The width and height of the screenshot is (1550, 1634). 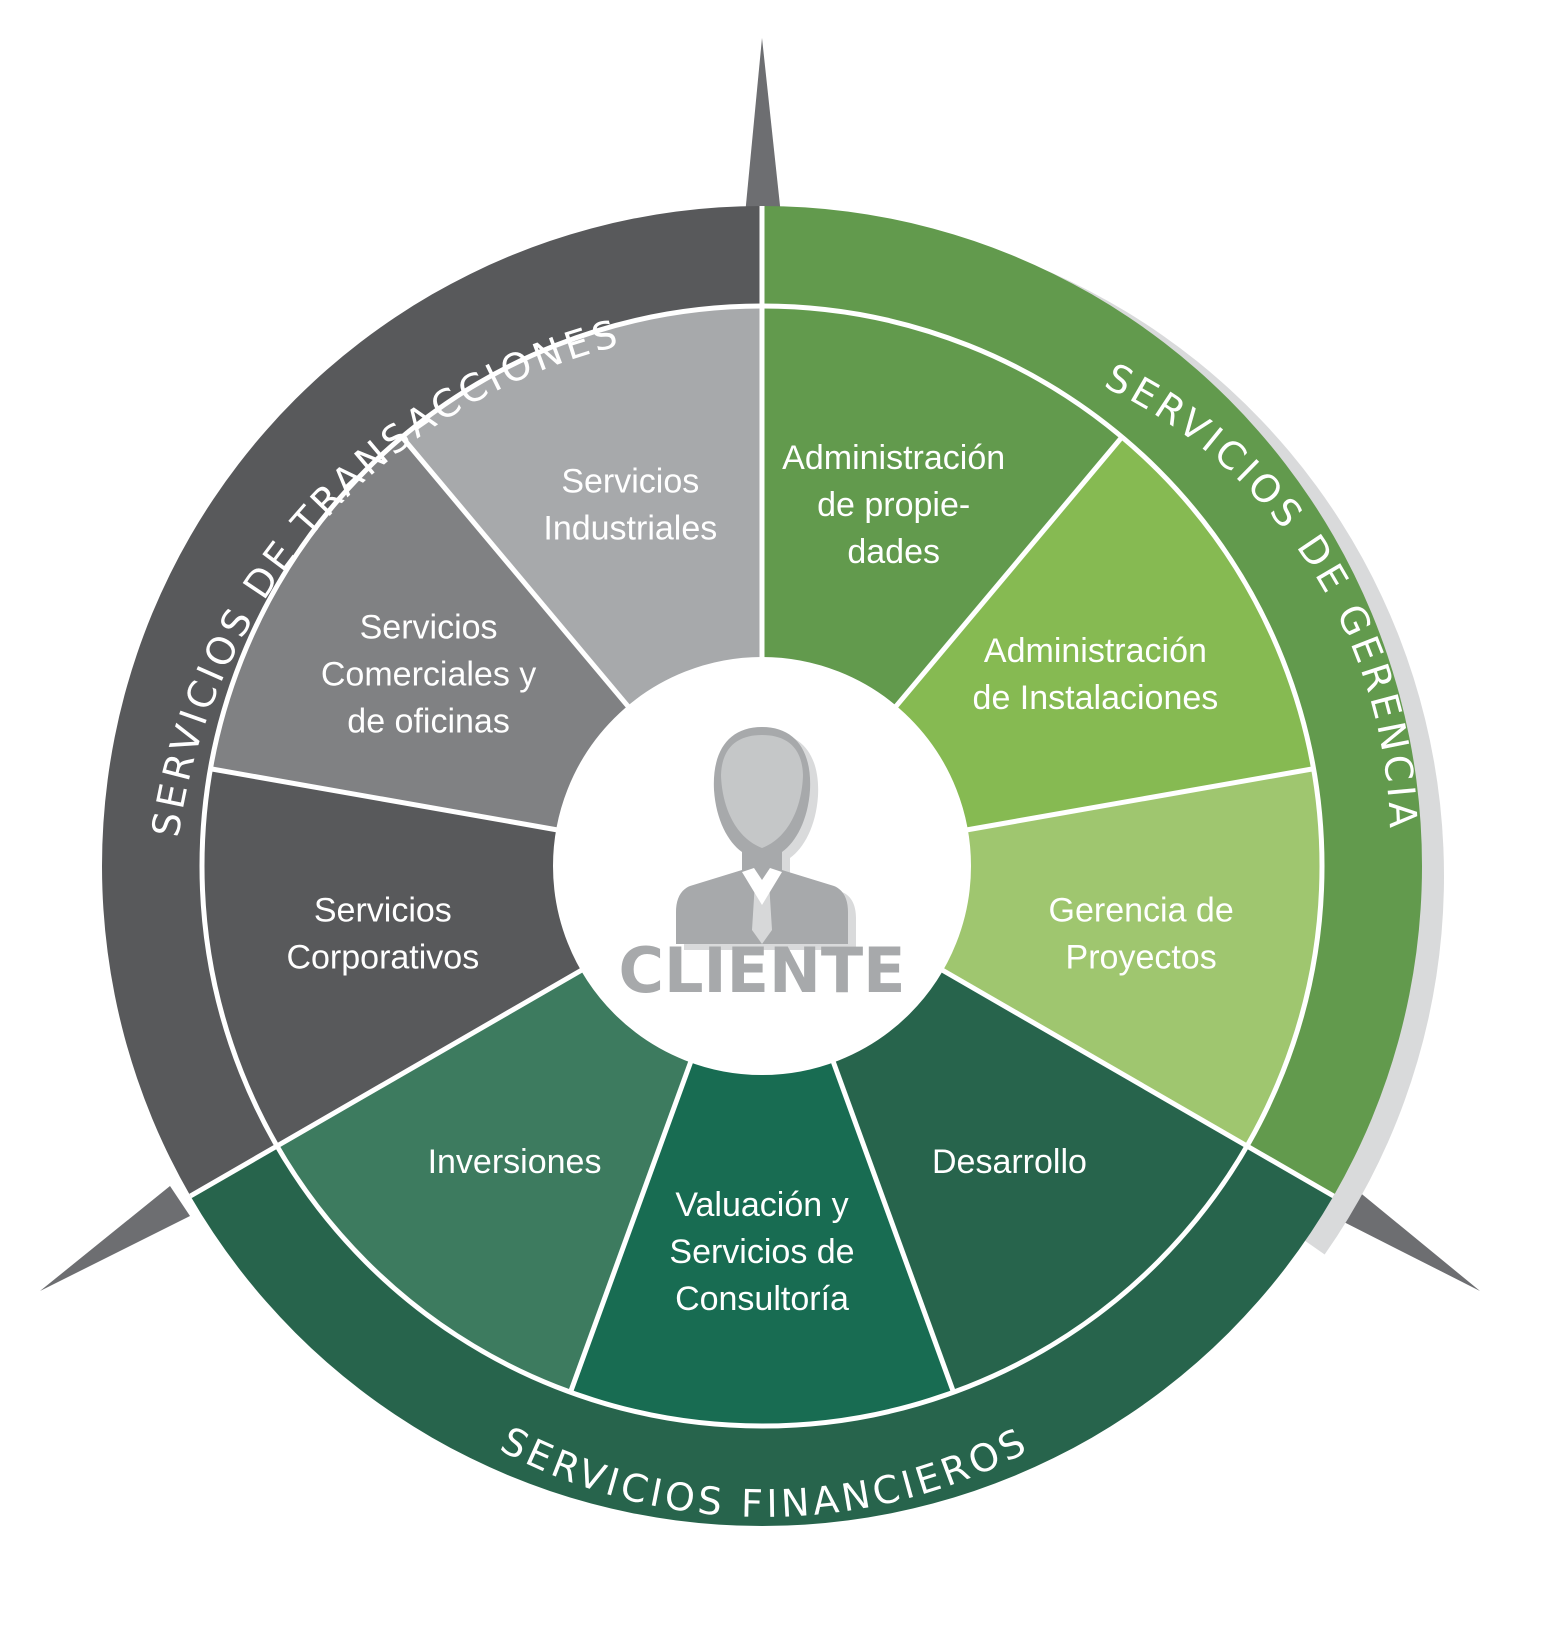 What do you see at coordinates (1141, 910) in the screenshot?
I see `segment-label-line: Gerencia de` at bounding box center [1141, 910].